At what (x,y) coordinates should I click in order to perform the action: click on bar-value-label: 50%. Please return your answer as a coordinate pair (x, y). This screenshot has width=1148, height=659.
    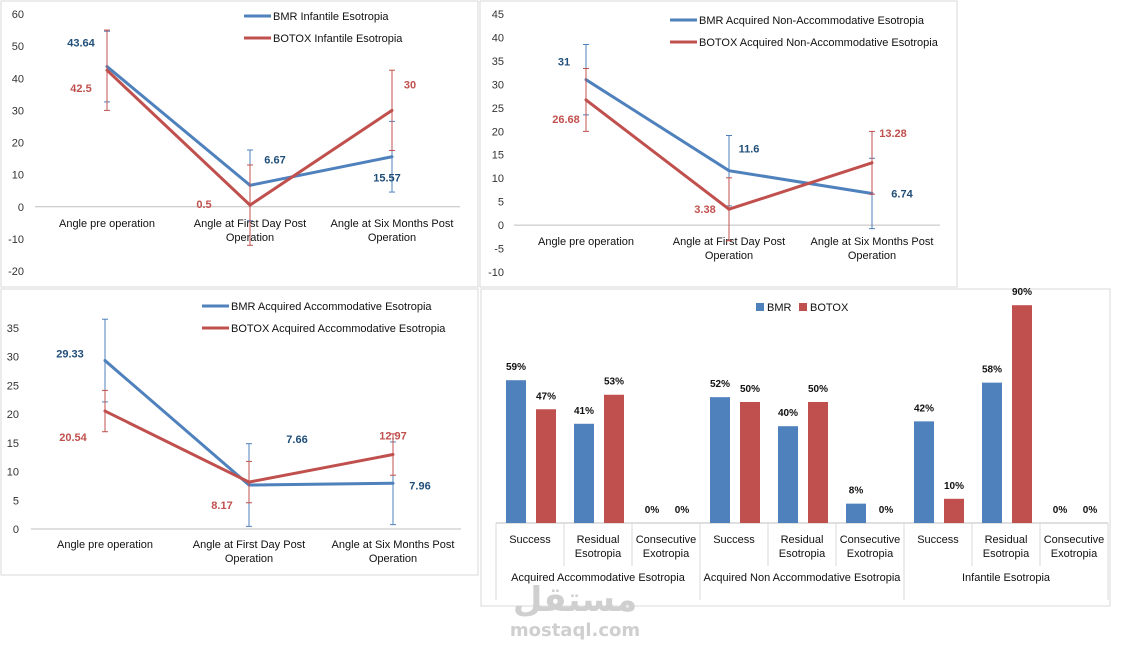
    Looking at the image, I should click on (750, 389).